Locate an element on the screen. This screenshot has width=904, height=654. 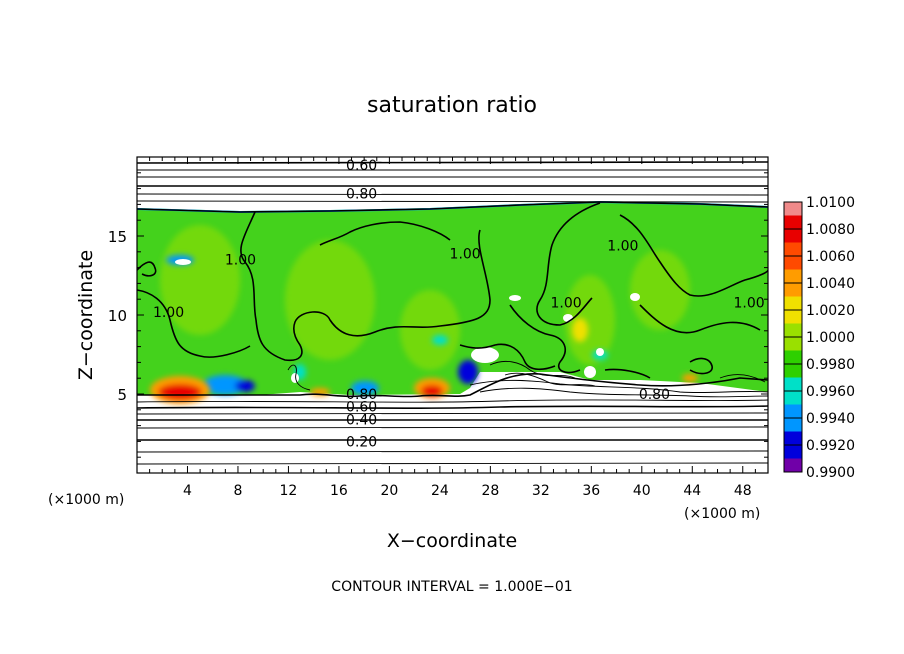
x-tick-label: 32 is located at coordinates (541, 491).